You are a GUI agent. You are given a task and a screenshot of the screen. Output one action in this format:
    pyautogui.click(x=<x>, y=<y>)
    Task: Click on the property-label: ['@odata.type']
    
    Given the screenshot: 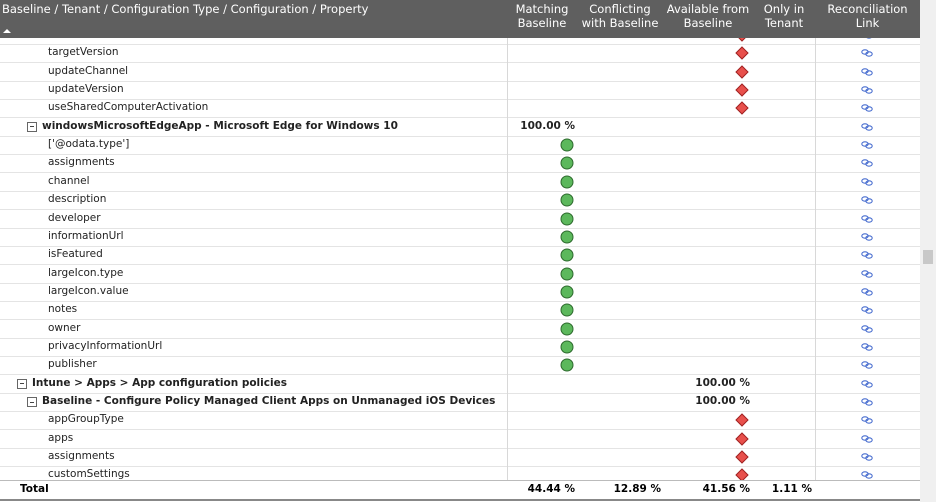 What is the action you would take?
    pyautogui.click(x=89, y=144)
    